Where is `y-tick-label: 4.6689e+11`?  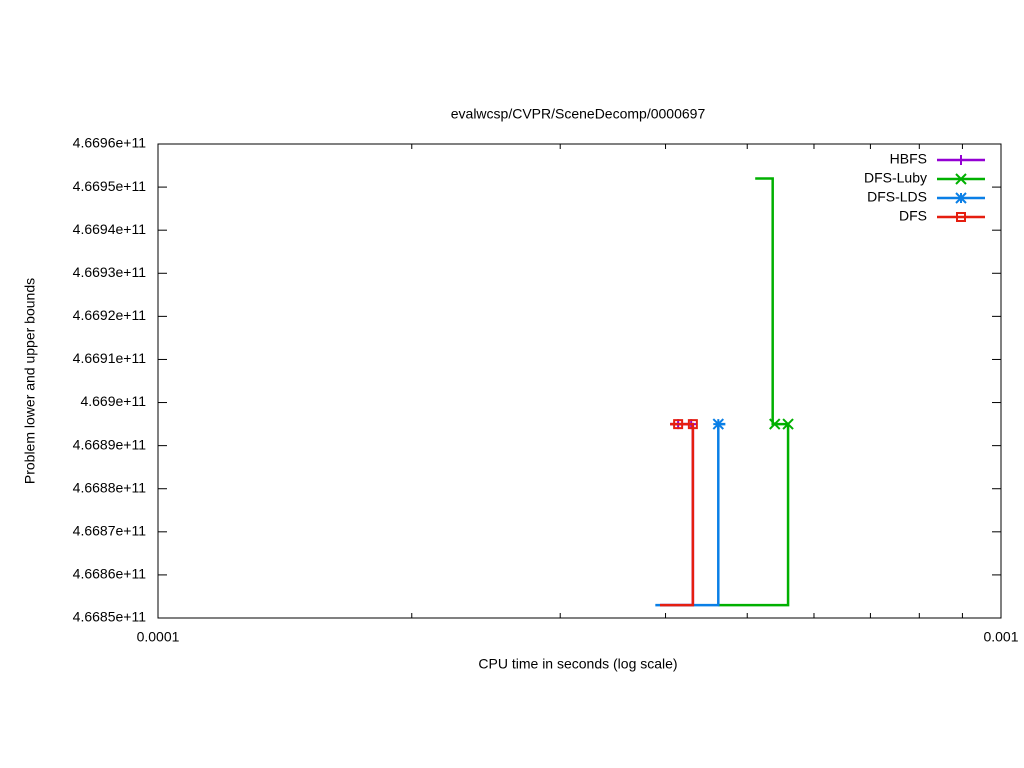 y-tick-label: 4.6689e+11 is located at coordinates (110, 444).